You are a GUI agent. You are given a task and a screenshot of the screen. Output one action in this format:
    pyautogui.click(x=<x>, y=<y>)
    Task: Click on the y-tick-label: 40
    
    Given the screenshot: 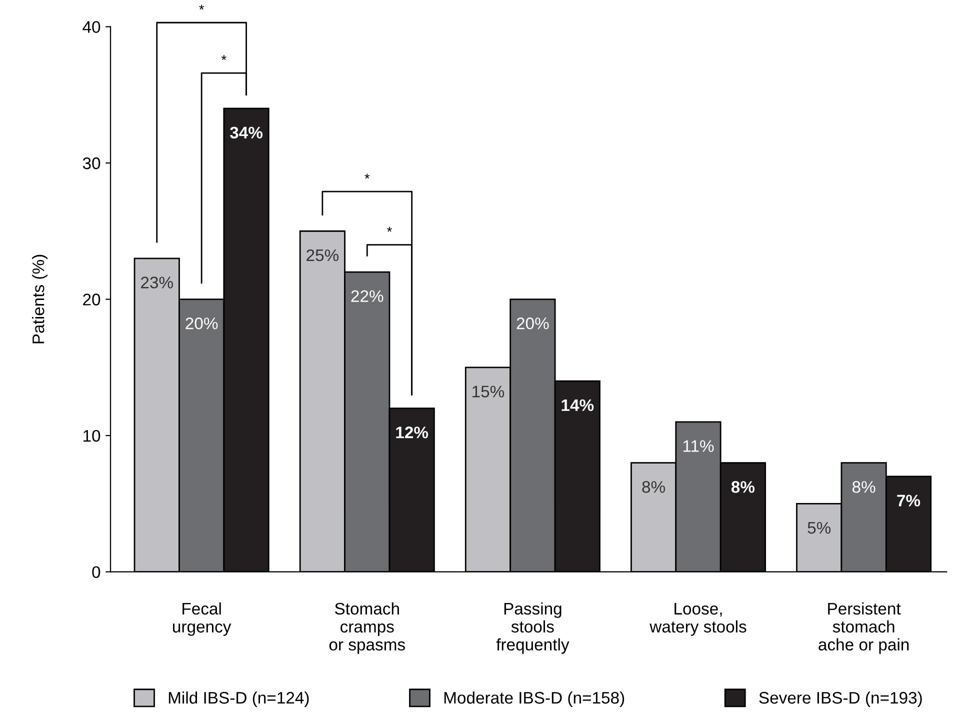 What is the action you would take?
    pyautogui.click(x=91, y=27)
    